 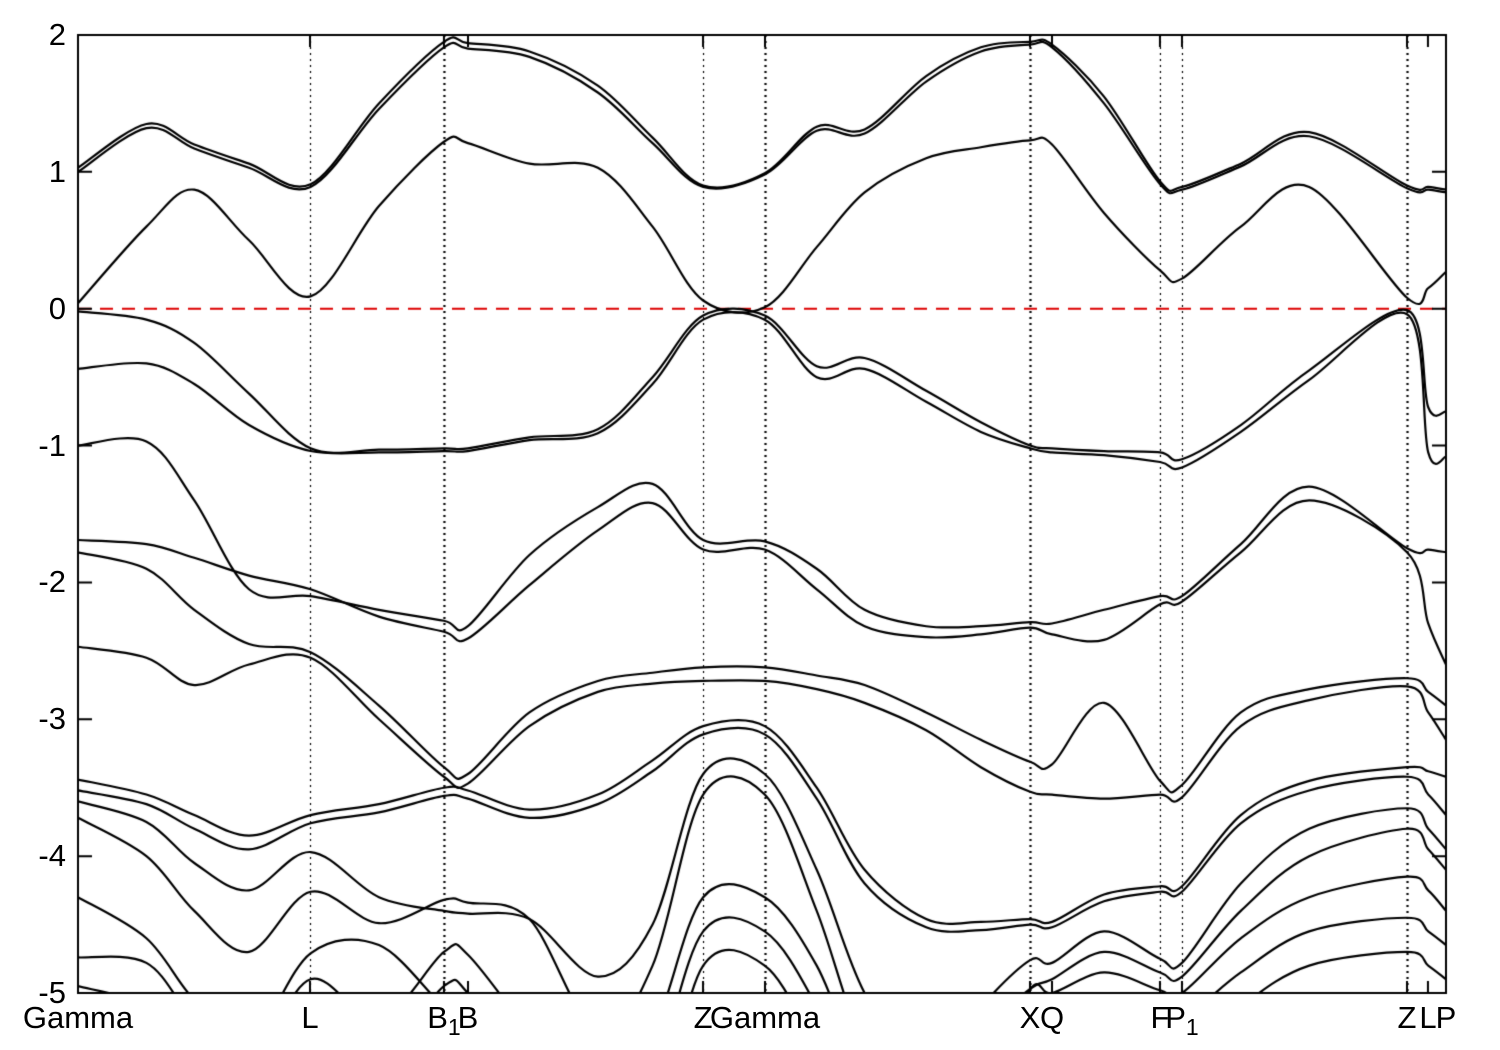 What do you see at coordinates (57, 308) in the screenshot?
I see `y-axis-tick-label: 0` at bounding box center [57, 308].